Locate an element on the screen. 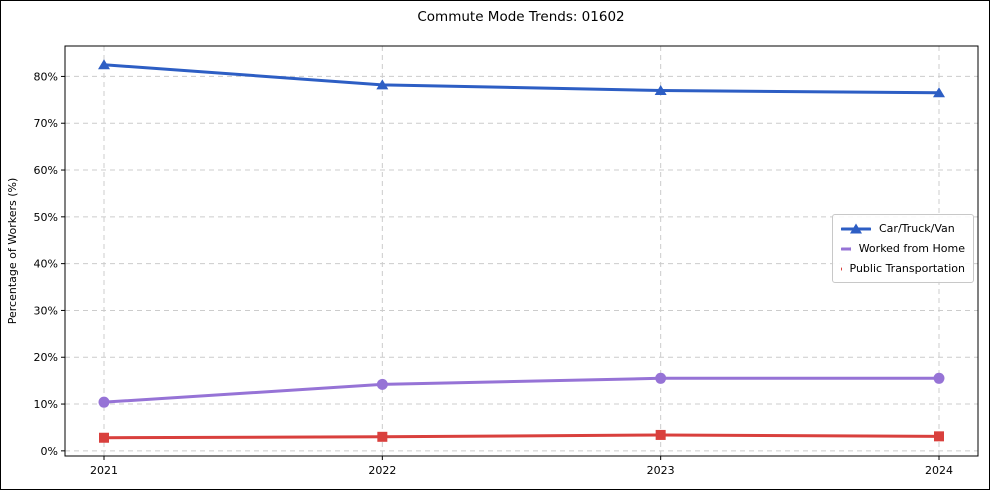 The height and width of the screenshot is (490, 990). series-line-public-transportation is located at coordinates (521, 436).